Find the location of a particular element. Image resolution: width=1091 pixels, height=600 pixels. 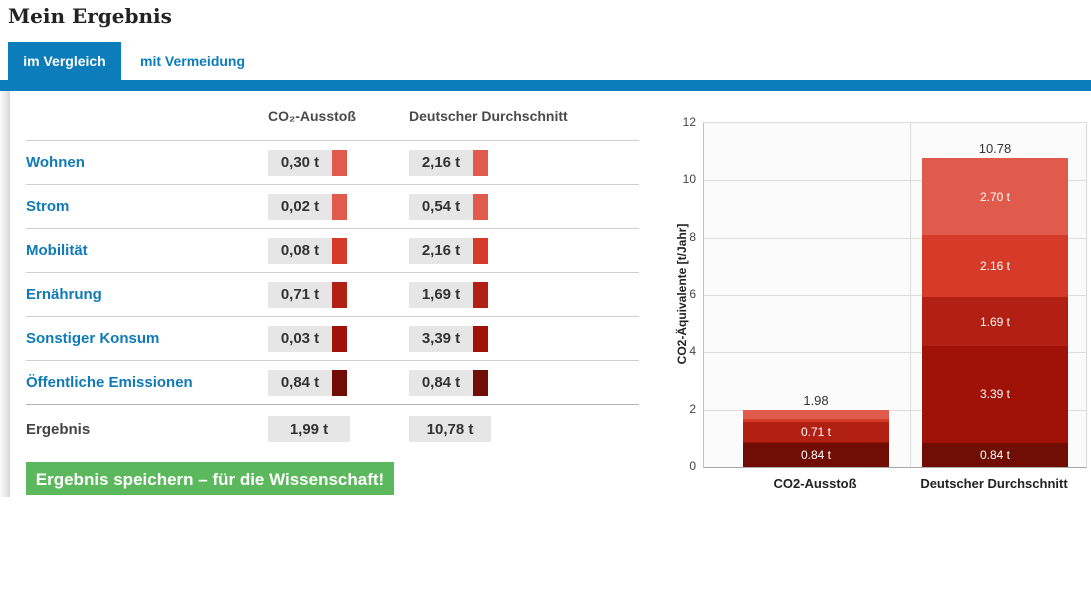

category-link: Ernährung is located at coordinates (64, 294).